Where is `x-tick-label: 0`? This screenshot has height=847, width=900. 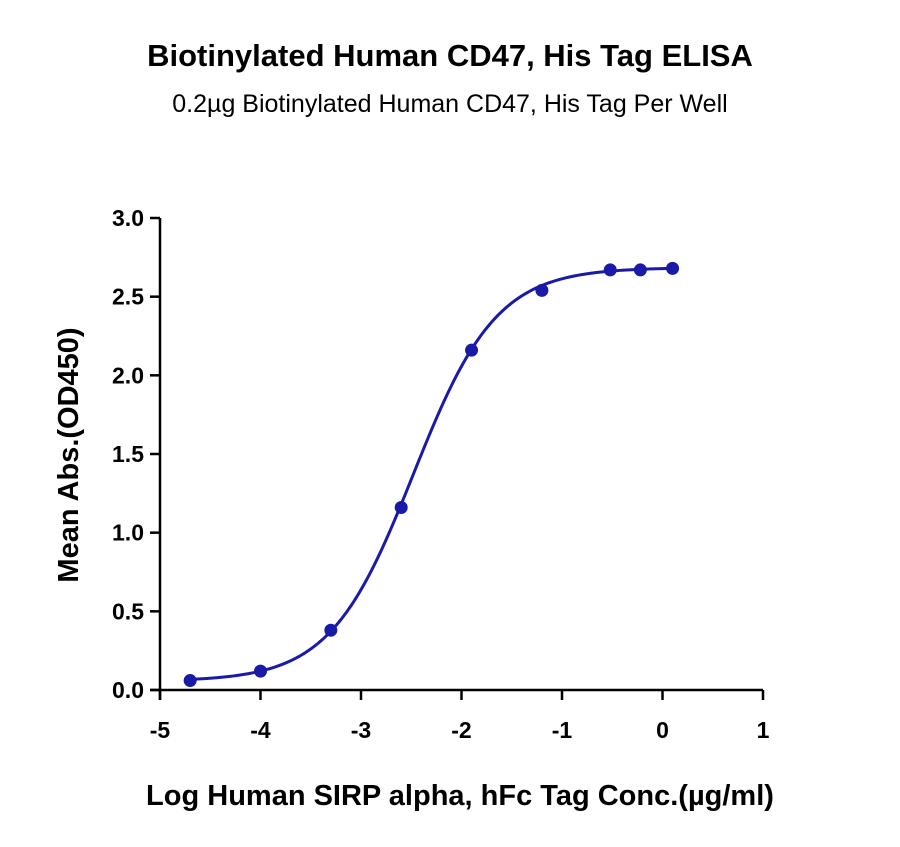 x-tick-label: 0 is located at coordinates (662, 730).